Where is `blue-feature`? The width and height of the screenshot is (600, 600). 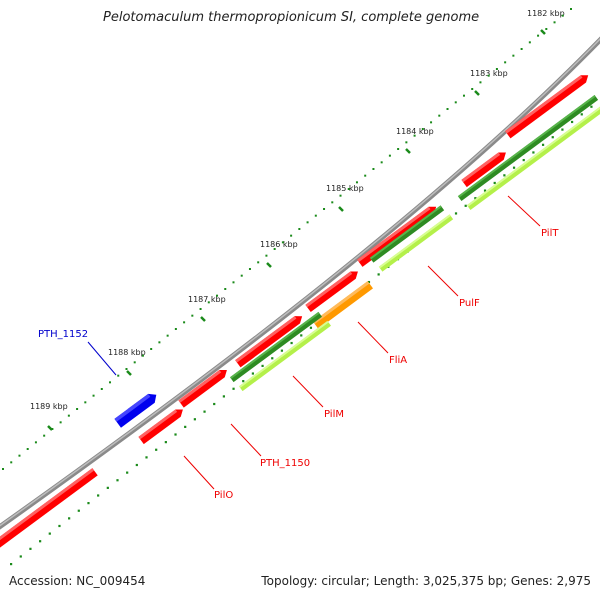 blue-feature is located at coordinates (135, 410).